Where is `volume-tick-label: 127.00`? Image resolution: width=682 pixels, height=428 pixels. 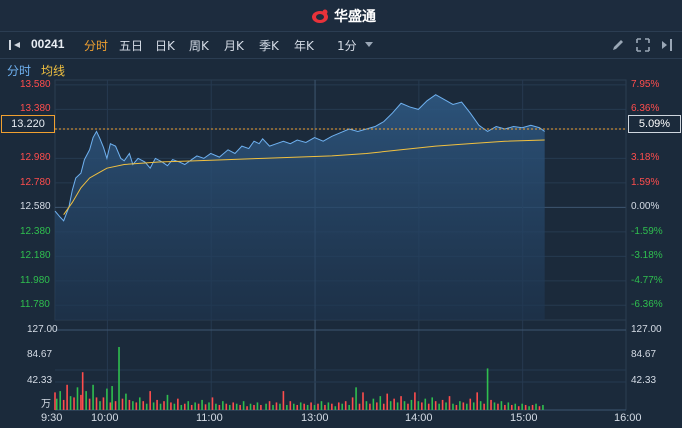
volume-tick-label: 127.00 is located at coordinates (646, 329).